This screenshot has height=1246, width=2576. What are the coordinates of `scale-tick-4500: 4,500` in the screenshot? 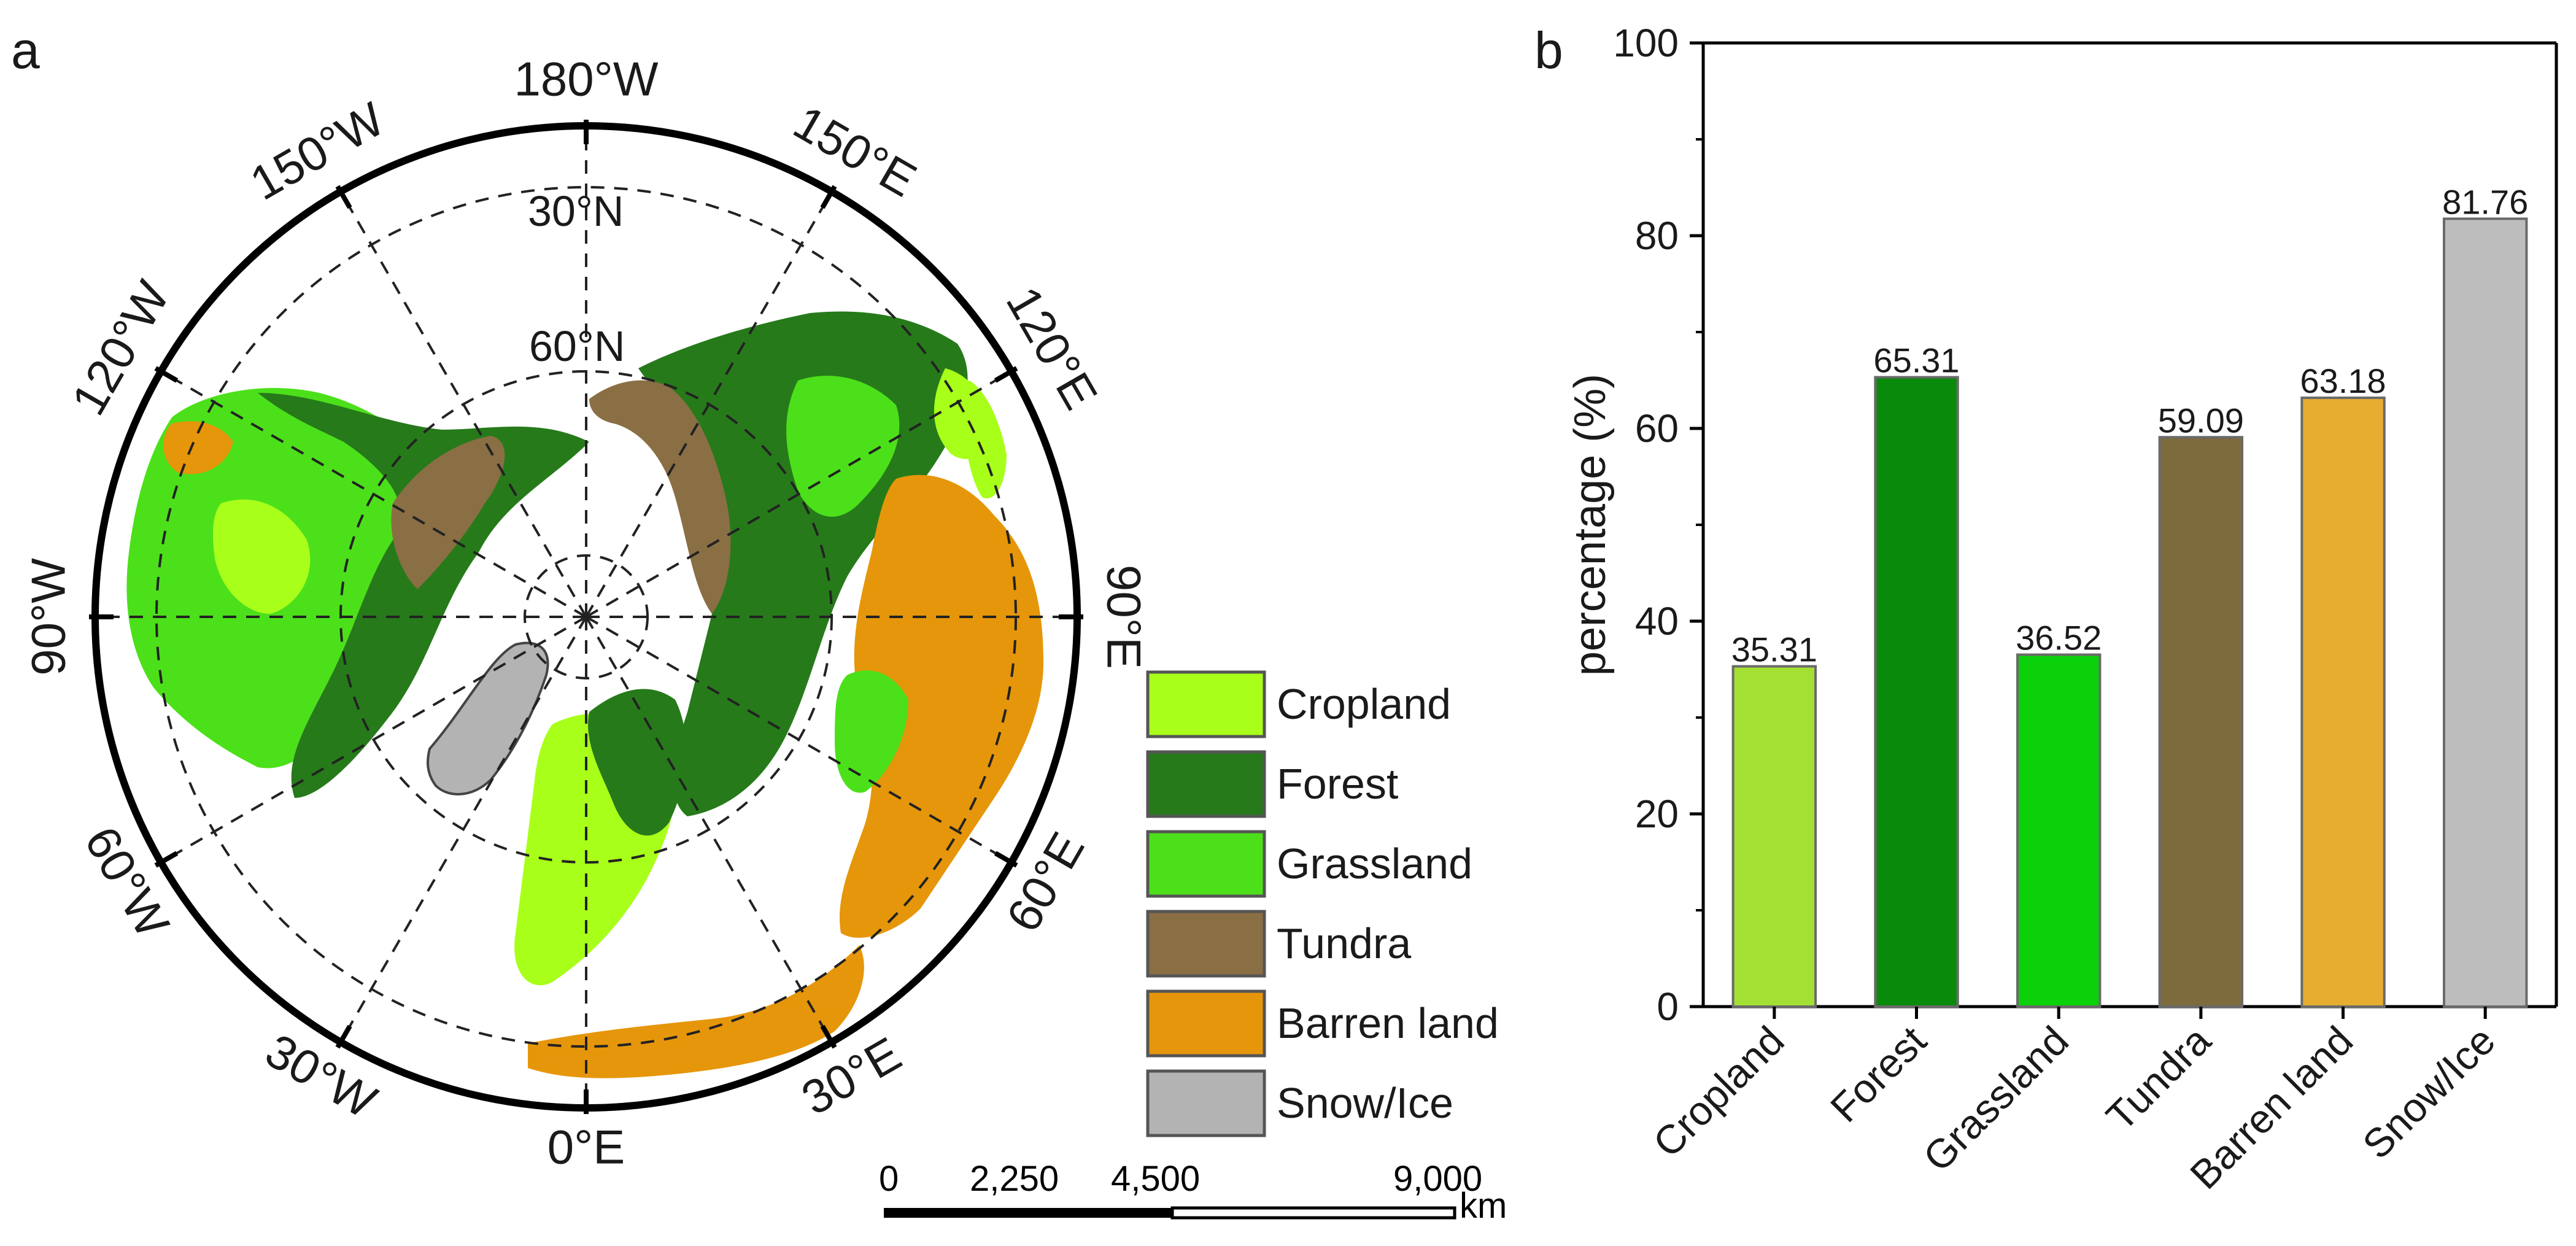 It's located at (1155, 1179).